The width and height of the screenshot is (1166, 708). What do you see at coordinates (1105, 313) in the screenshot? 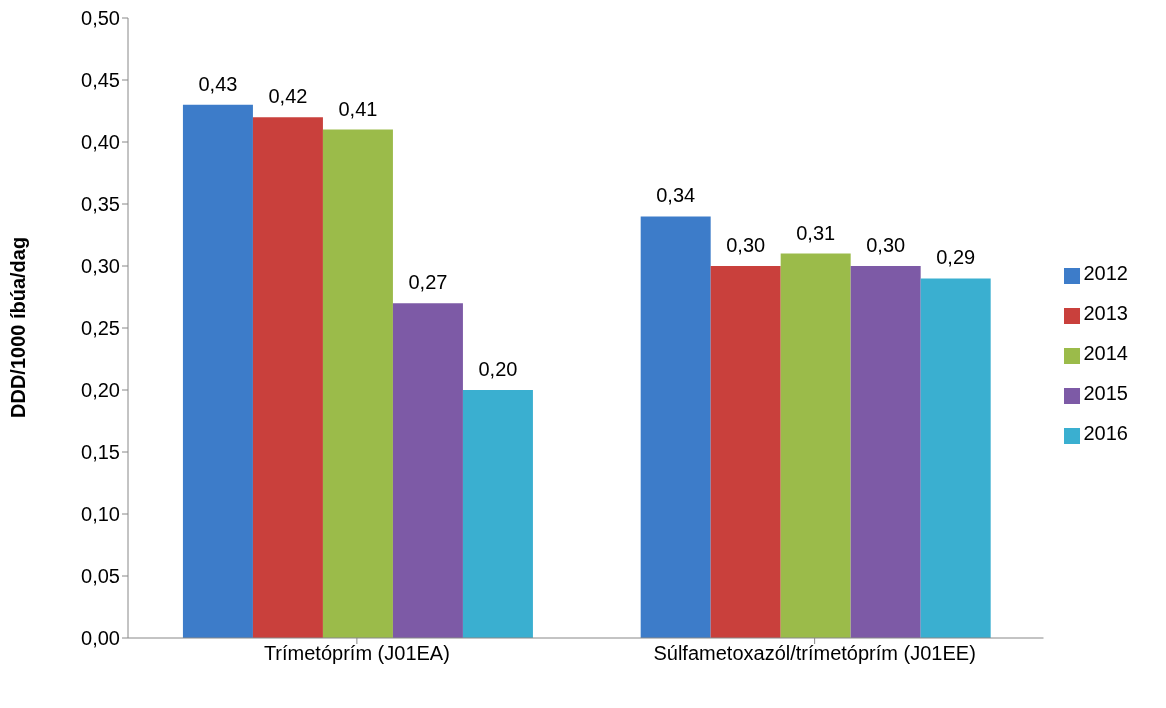
I see `legend-label: 2013` at bounding box center [1105, 313].